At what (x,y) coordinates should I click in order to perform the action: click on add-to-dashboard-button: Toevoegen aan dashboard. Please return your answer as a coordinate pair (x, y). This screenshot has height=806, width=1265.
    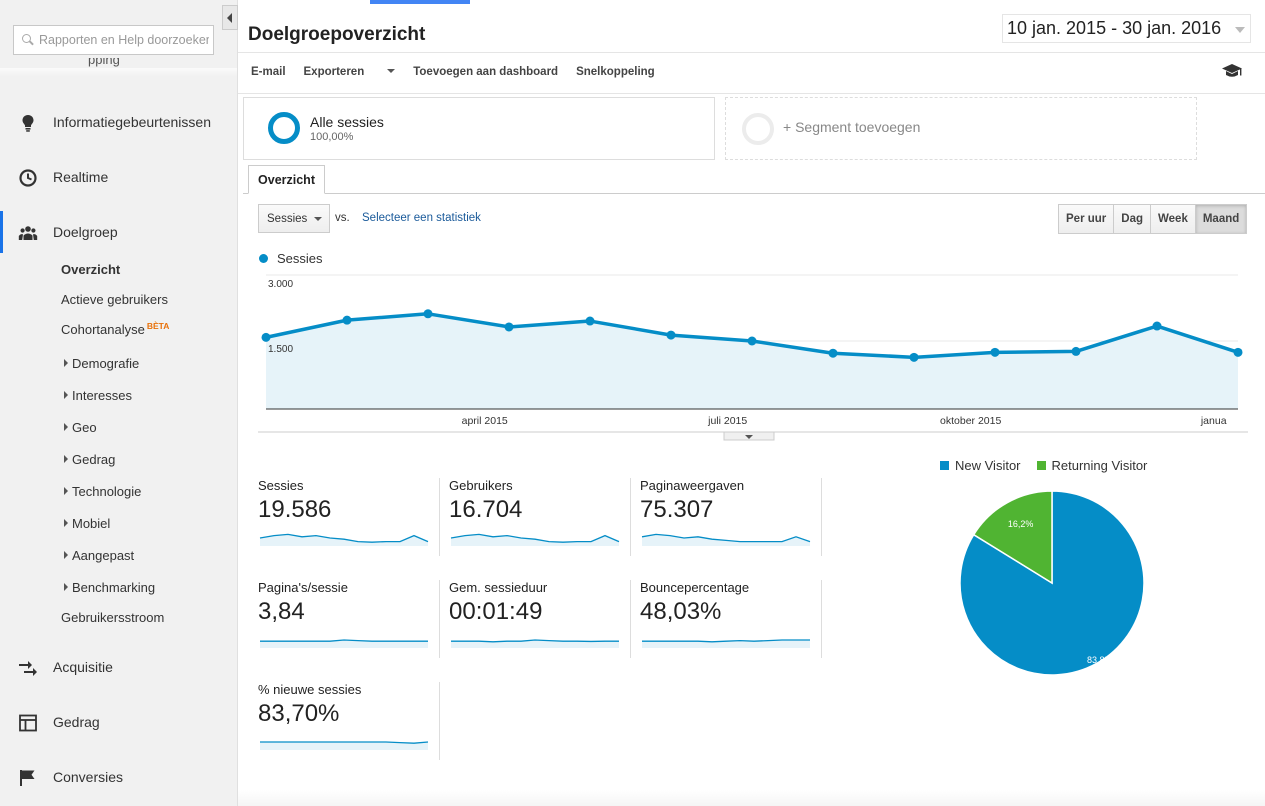
    Looking at the image, I should click on (486, 72).